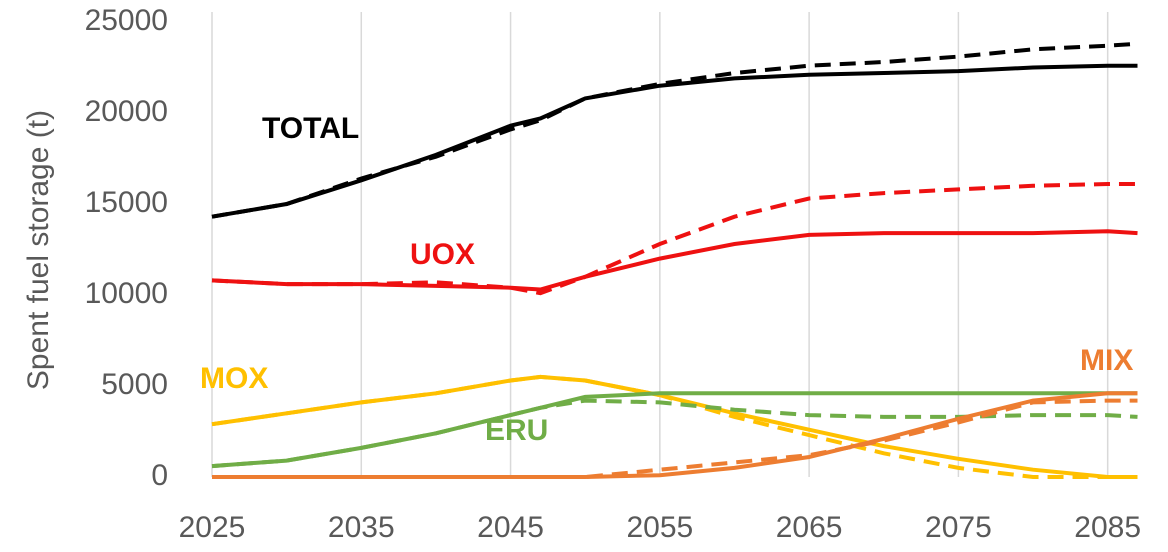  I want to click on series-label: MIX, so click(1106, 360).